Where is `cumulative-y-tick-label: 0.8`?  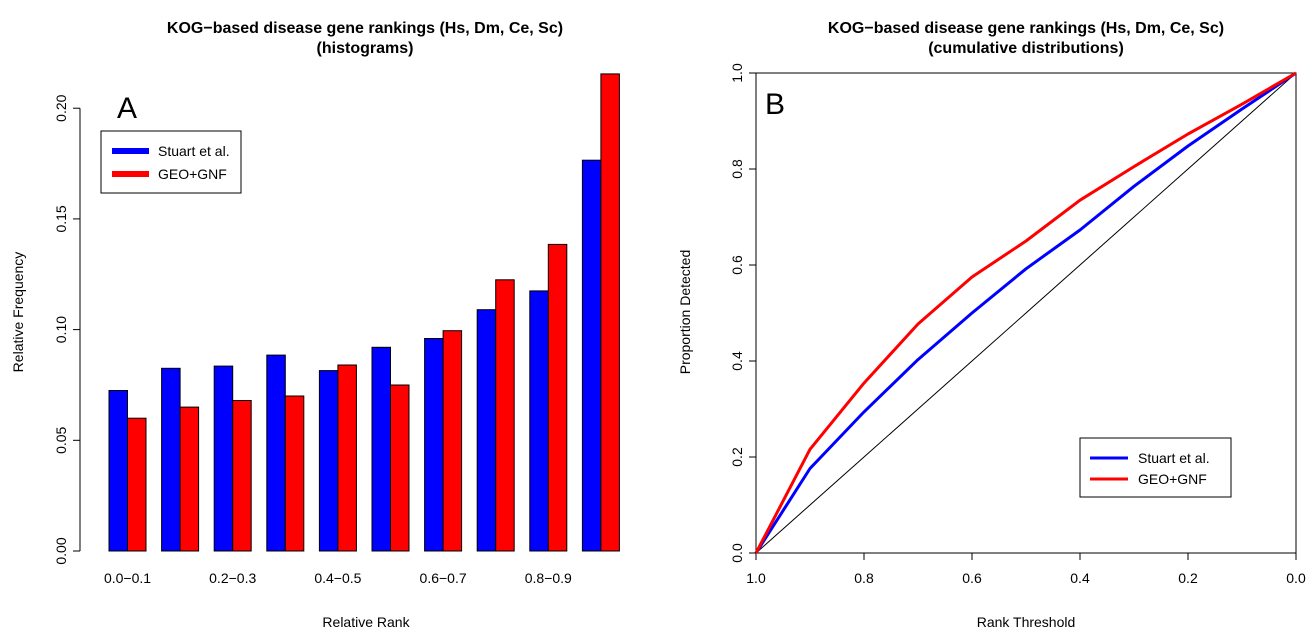 cumulative-y-tick-label: 0.8 is located at coordinates (737, 169).